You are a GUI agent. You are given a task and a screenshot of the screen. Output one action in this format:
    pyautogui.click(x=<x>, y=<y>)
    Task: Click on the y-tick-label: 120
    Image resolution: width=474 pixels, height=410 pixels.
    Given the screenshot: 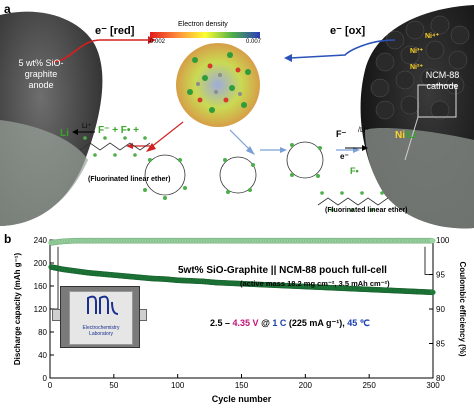 What is the action you would take?
    pyautogui.click(x=41, y=309)
    